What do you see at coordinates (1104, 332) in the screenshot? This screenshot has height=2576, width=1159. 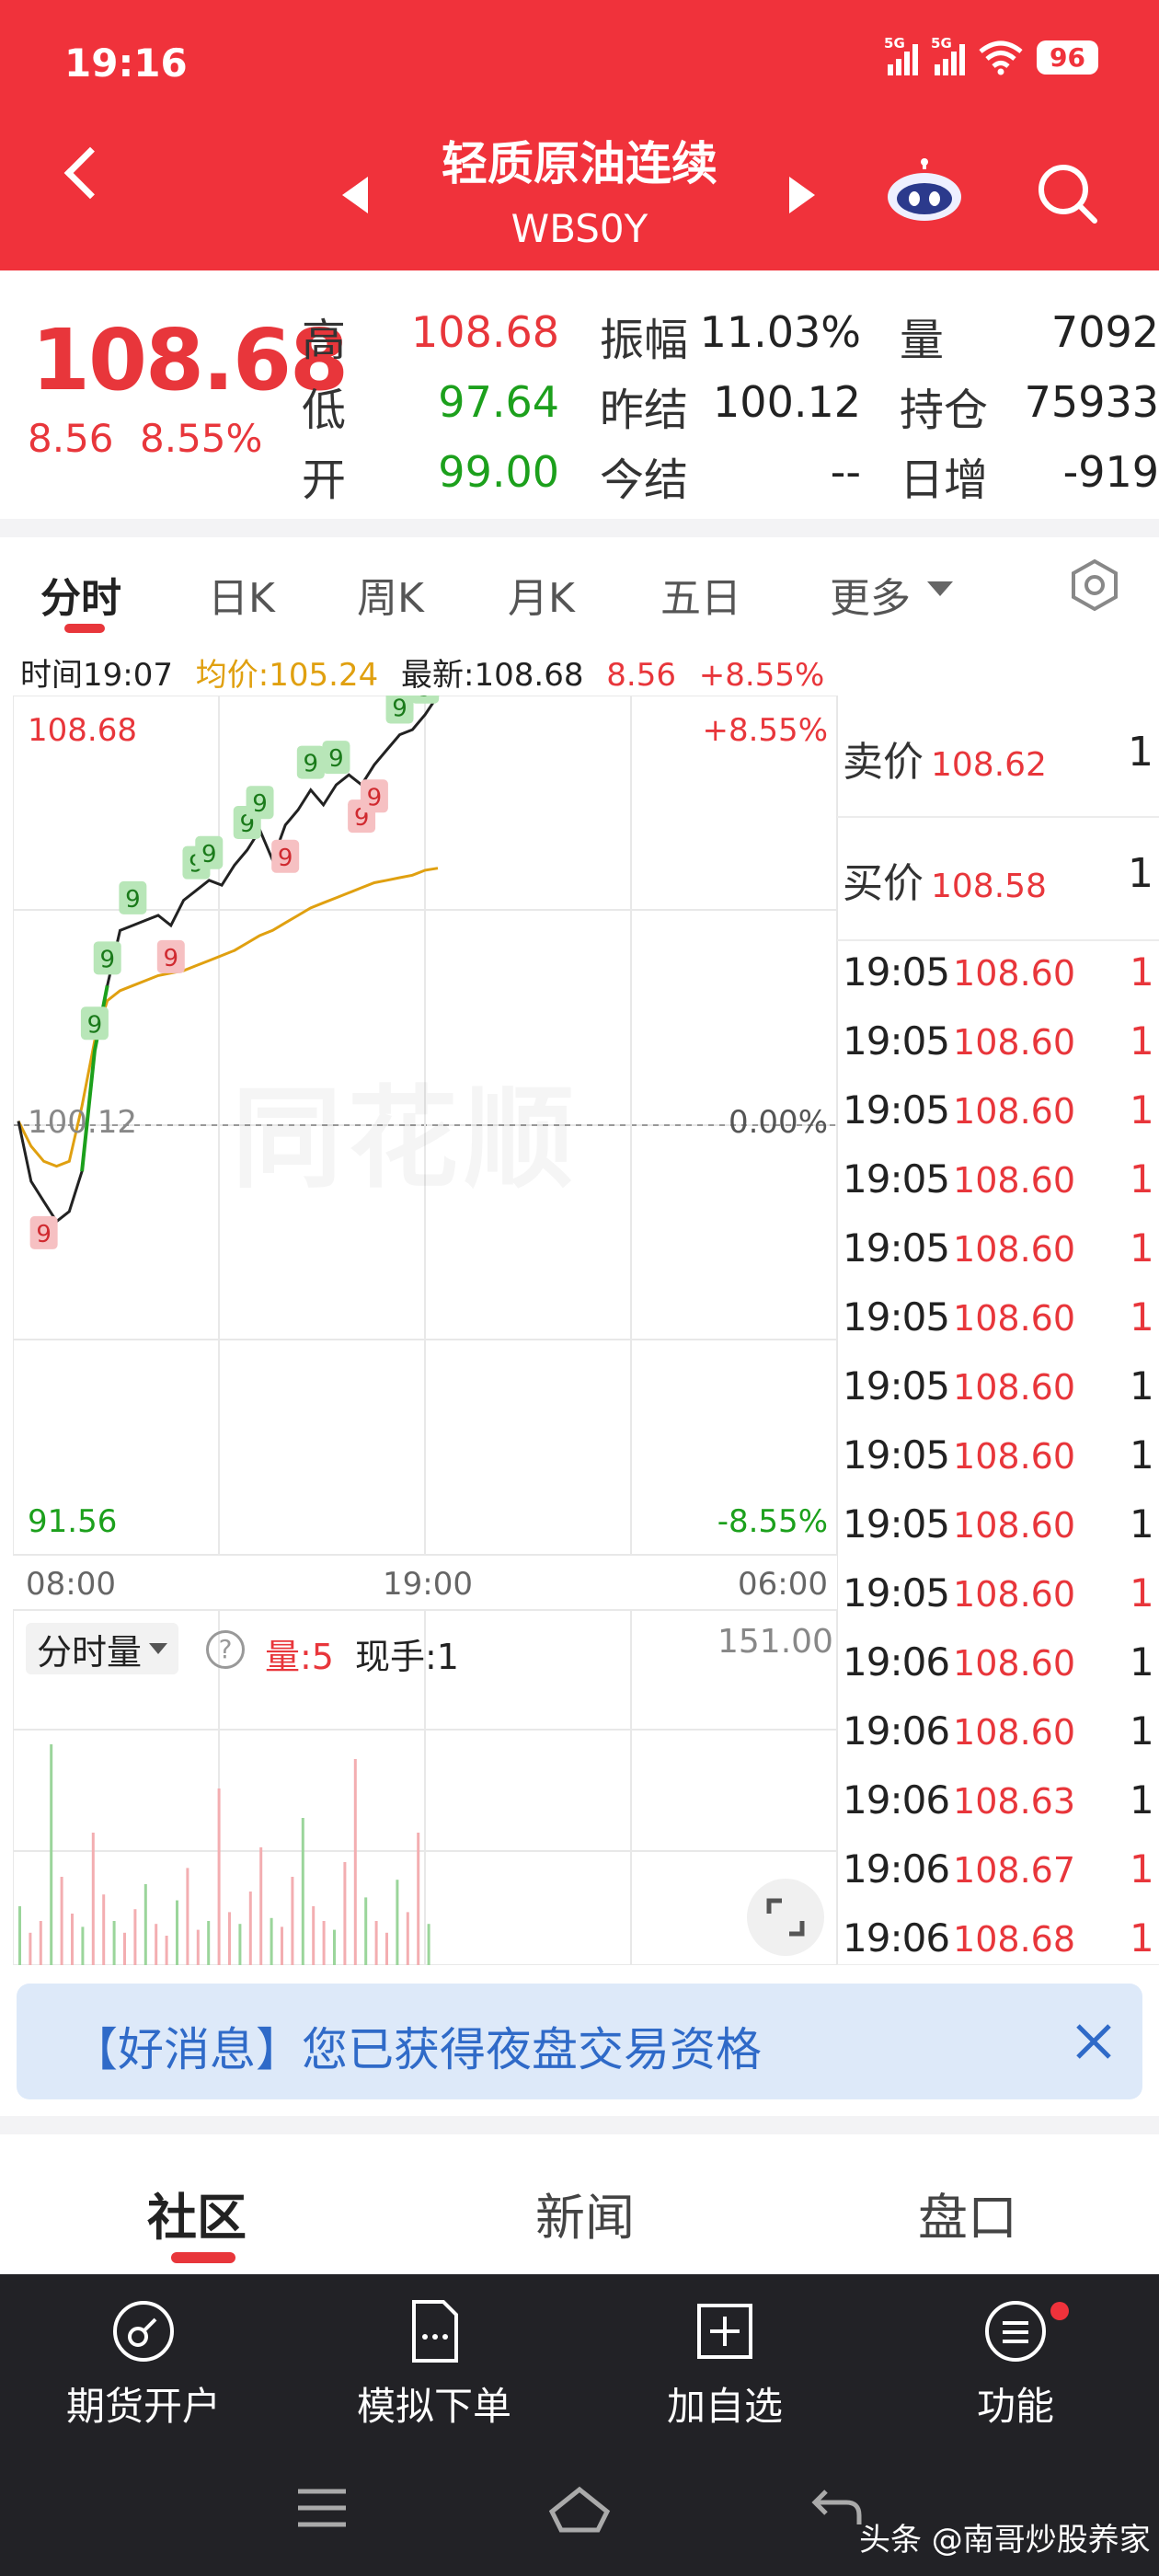 I see `quote-stat-value: 7092` at bounding box center [1104, 332].